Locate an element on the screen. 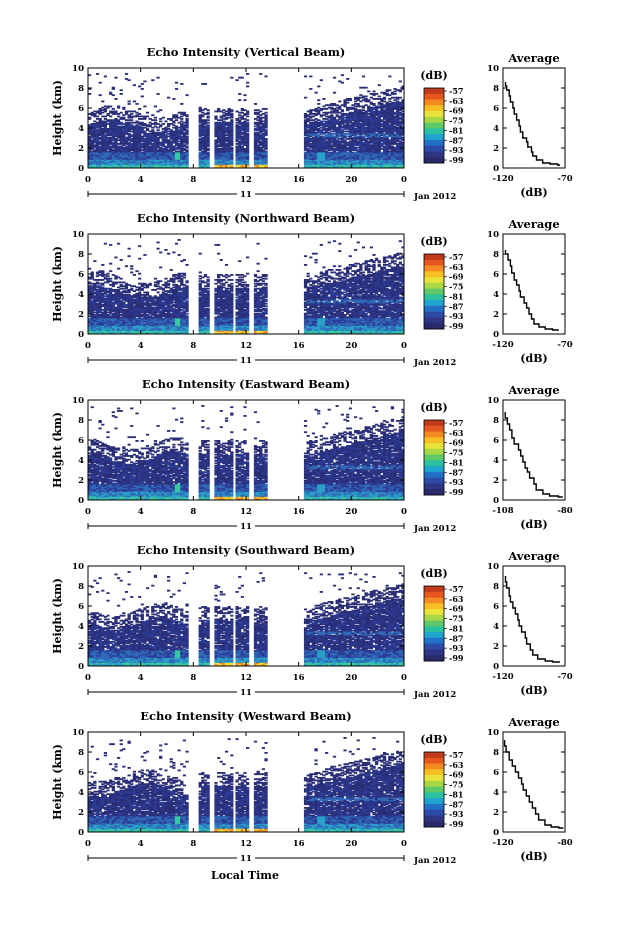  profile-line is located at coordinates (532, 124).